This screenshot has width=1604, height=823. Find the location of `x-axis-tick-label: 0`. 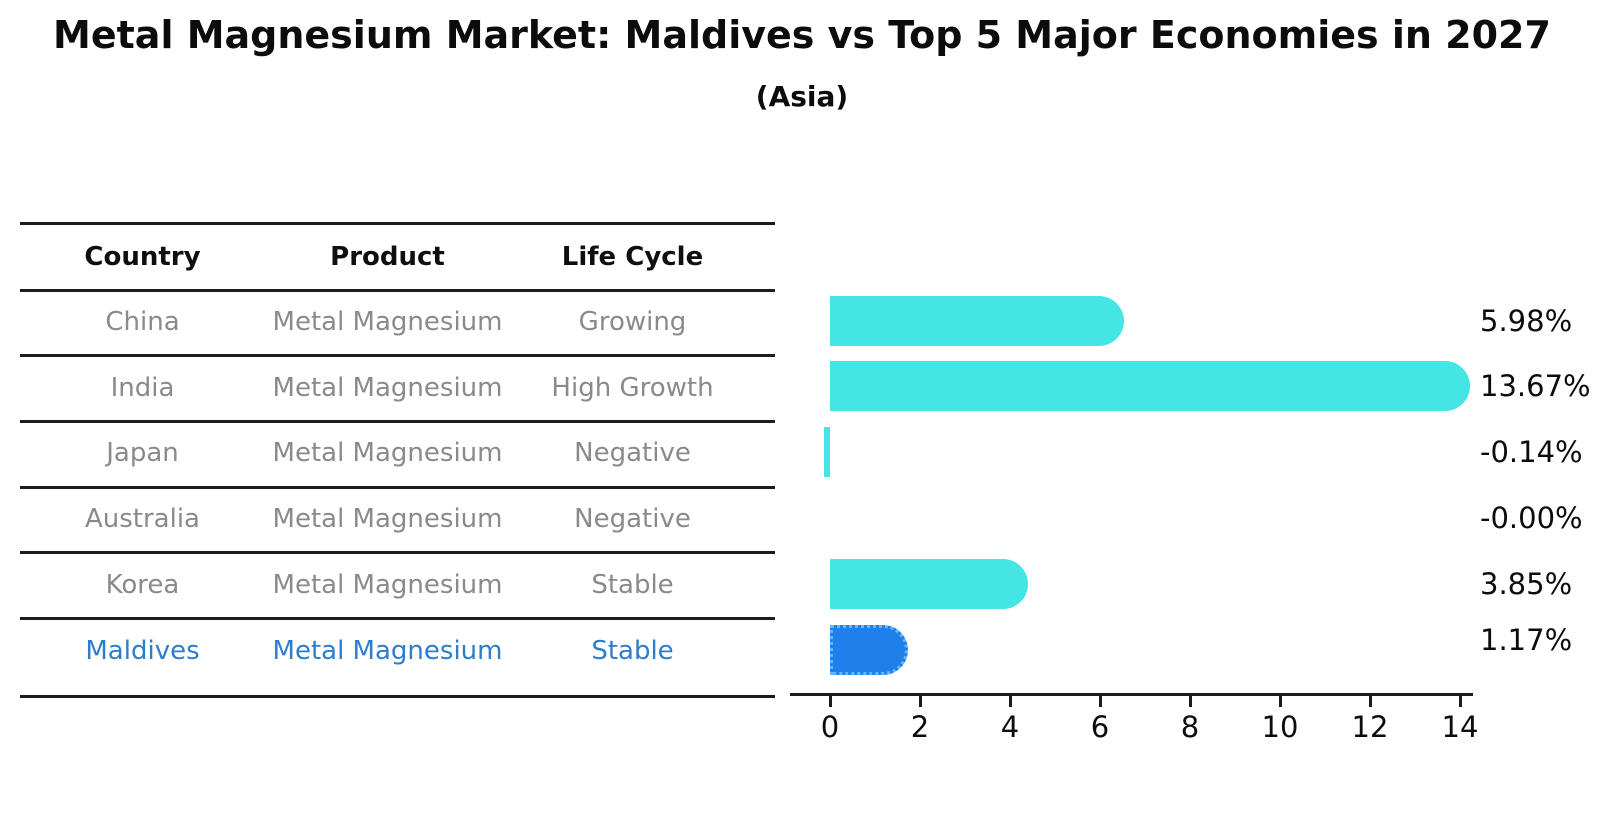

x-axis-tick-label: 0 is located at coordinates (830, 727).